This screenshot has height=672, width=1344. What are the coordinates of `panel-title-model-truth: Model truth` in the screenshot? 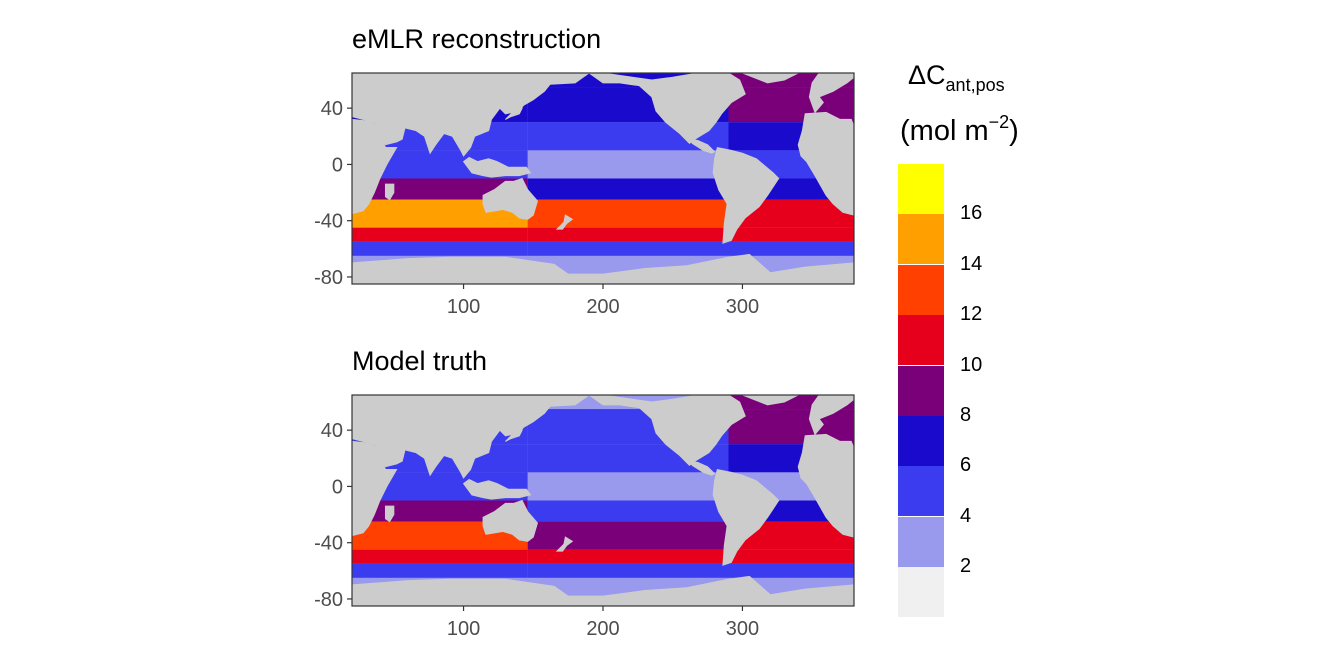 It's located at (420, 361).